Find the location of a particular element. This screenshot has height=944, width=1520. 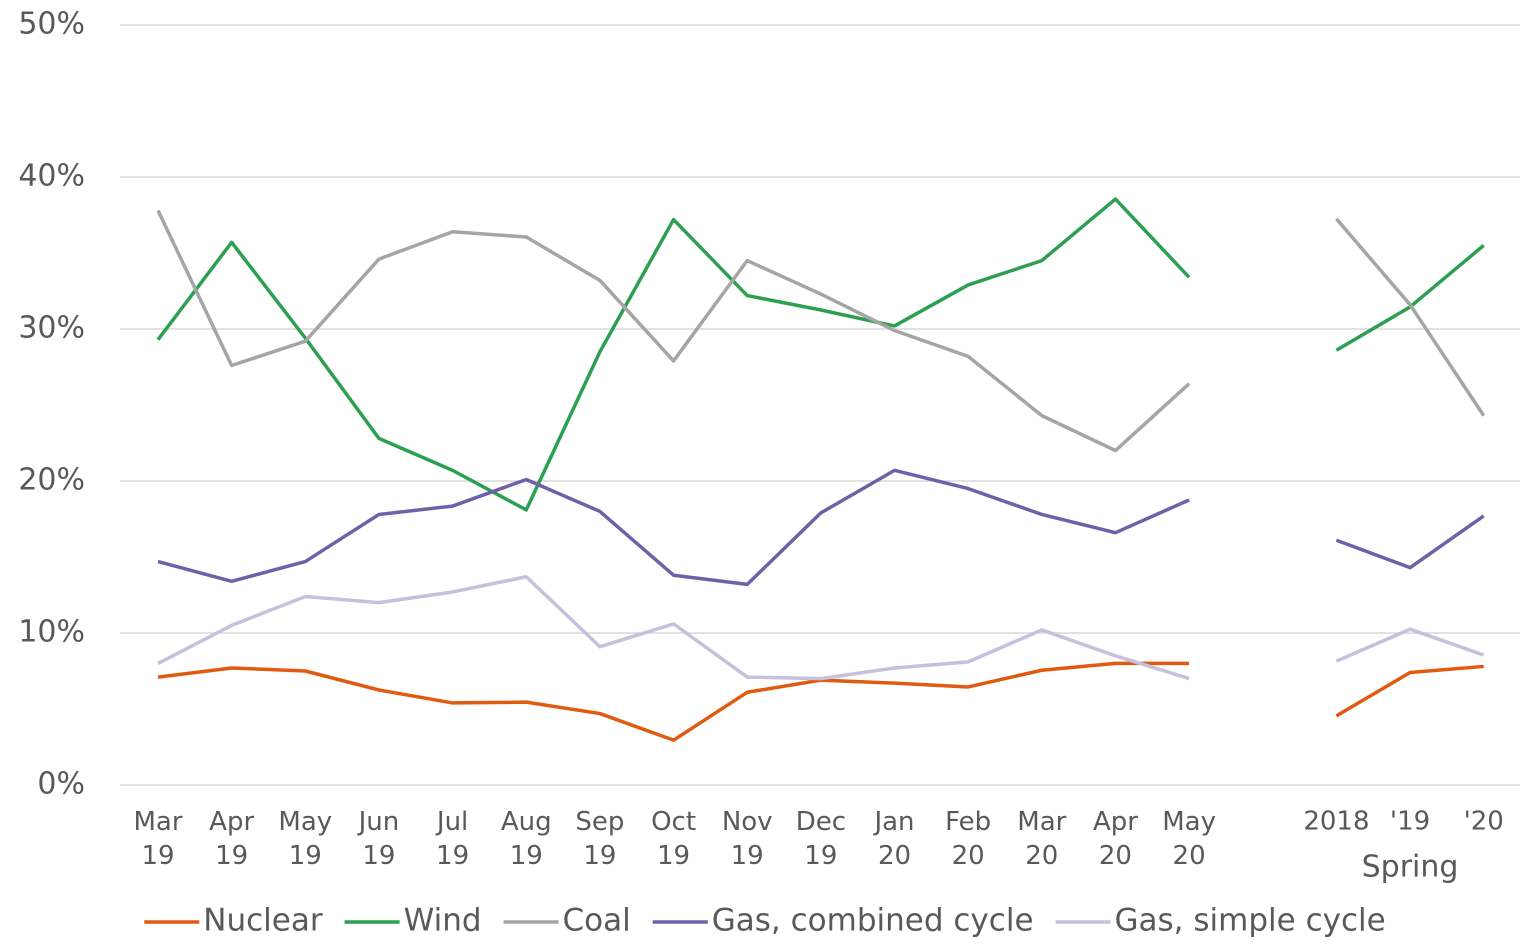

x-tick-label: Feb 20 is located at coordinates (968, 839).